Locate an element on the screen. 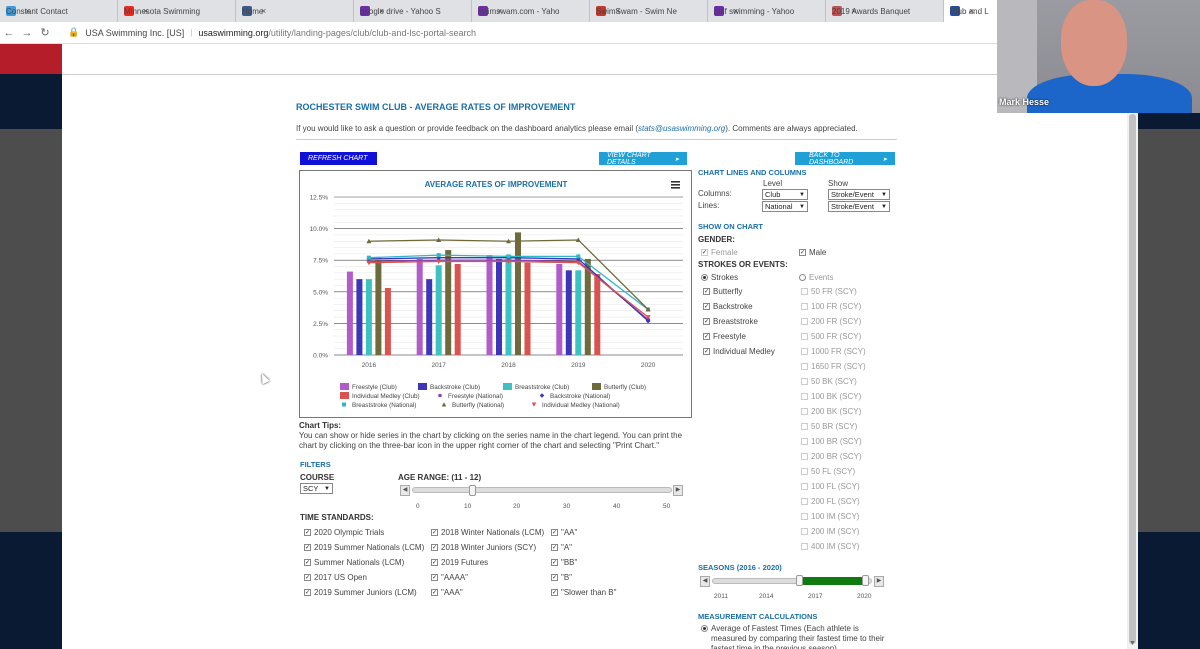 The height and width of the screenshot is (649, 1200). columns-show-select: Stroke/Event ▼ is located at coordinates (859, 194).